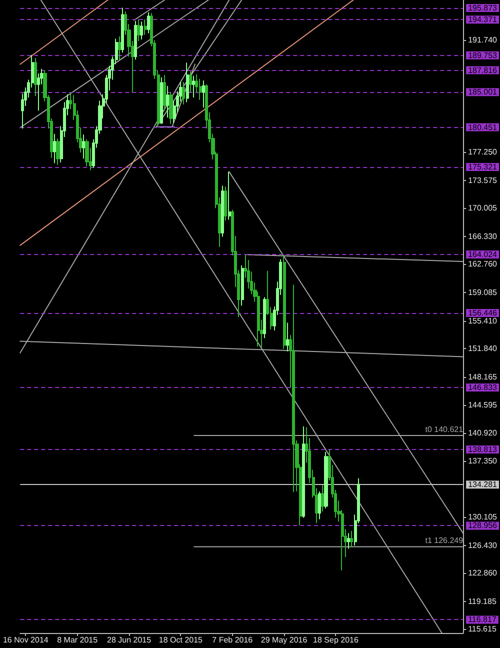  I want to click on y-tick-label: 130.105, so click(483, 517).